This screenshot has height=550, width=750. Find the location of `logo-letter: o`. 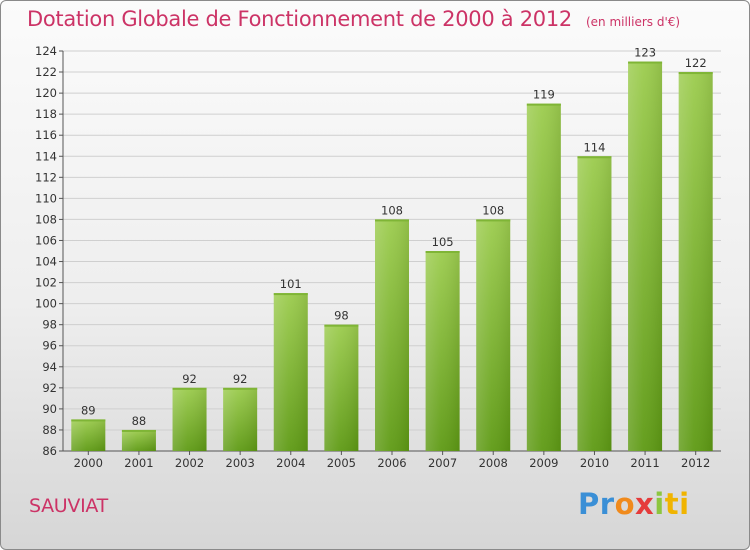

logo-letter: o is located at coordinates (625, 504).